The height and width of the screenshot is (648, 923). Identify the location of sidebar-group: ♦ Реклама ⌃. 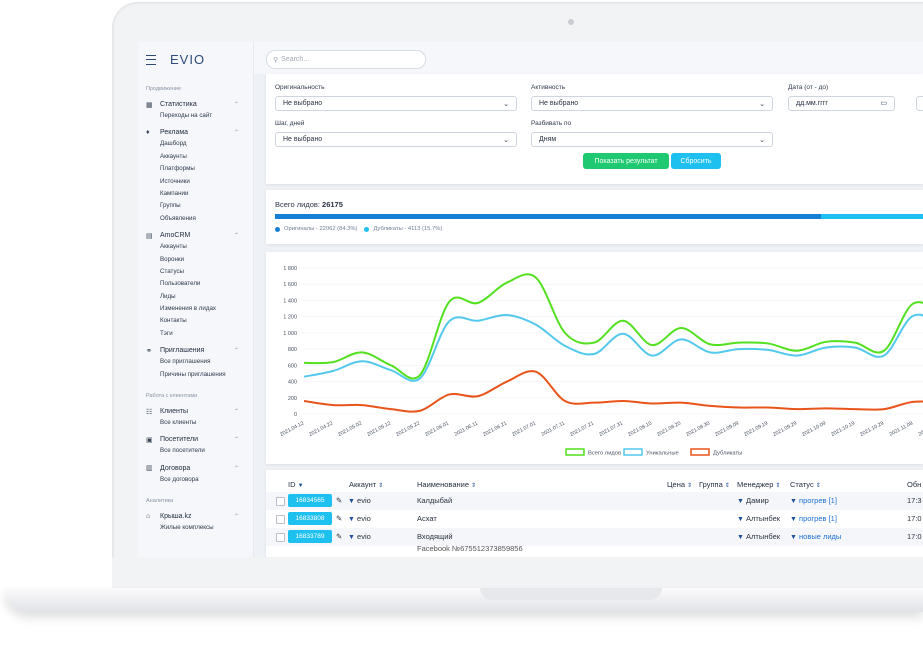
(198, 132).